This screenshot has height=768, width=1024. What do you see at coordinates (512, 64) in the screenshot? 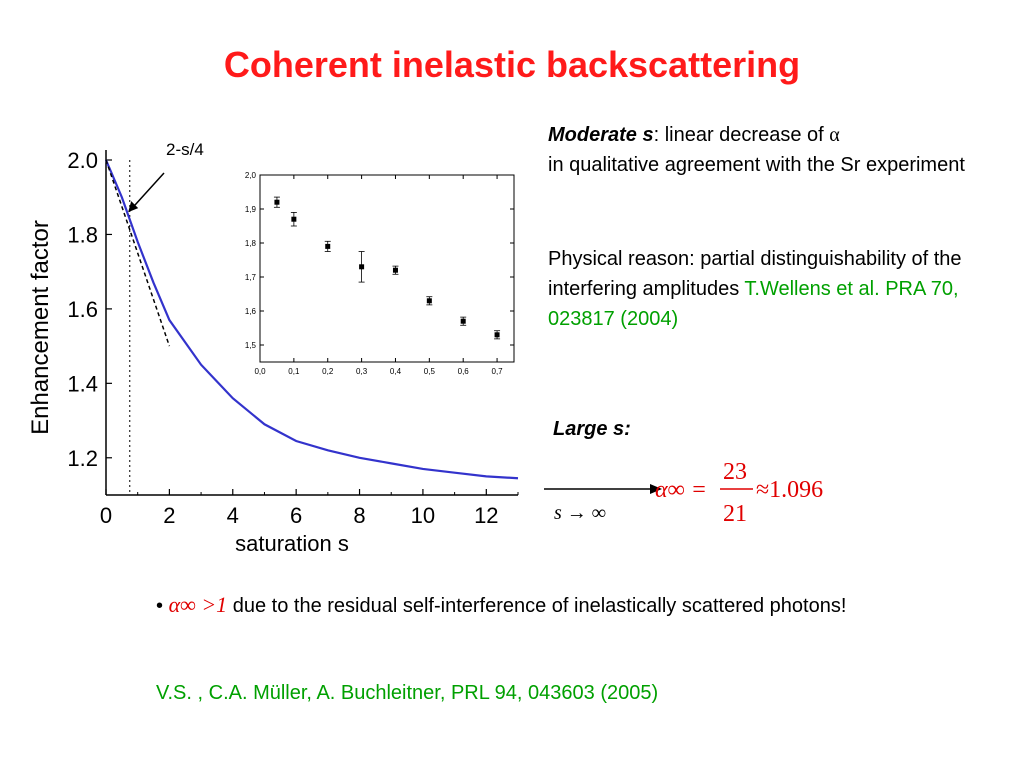
I see `slide-title: Coherent inelastic backscattering` at bounding box center [512, 64].